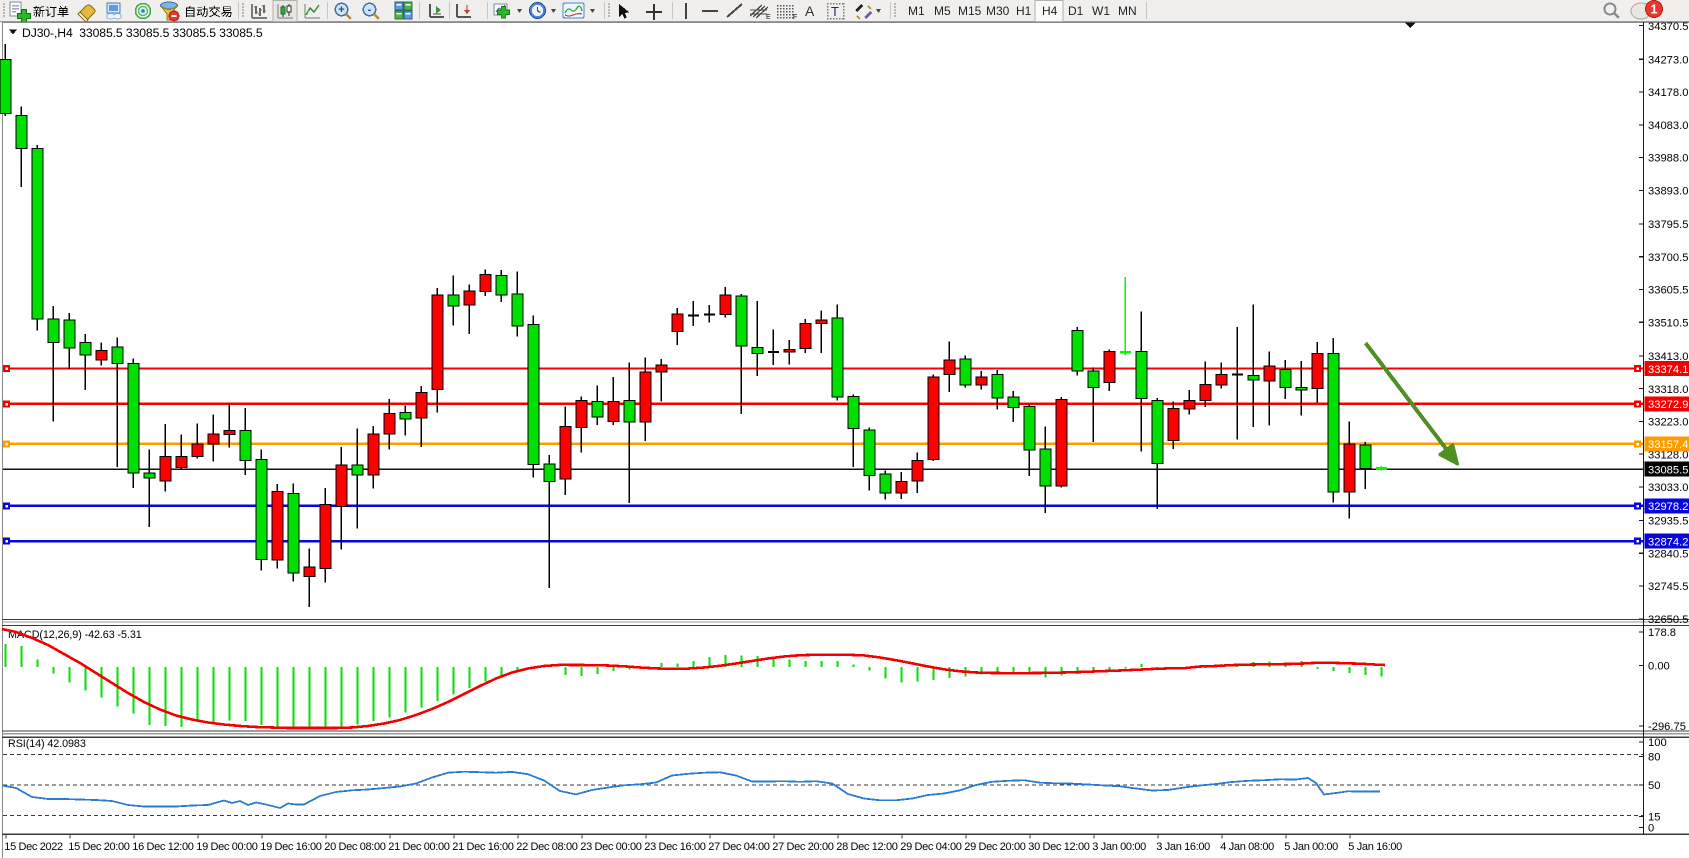  I want to click on svg-text: 29 Dec 04:00, so click(930, 847).